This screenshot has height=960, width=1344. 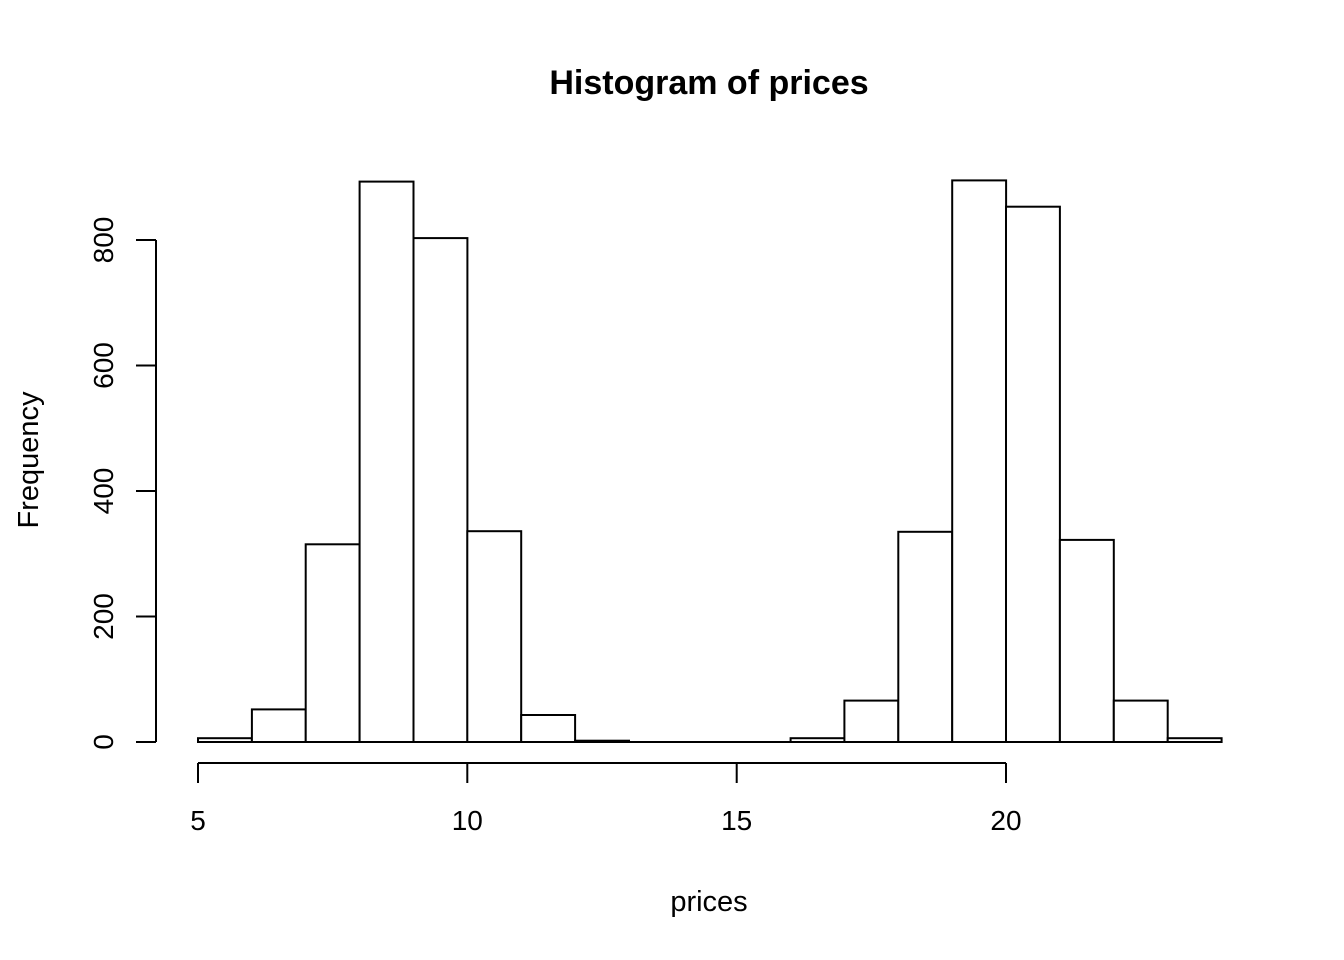 What do you see at coordinates (708, 83) in the screenshot?
I see `chart-title: Histogram of prices` at bounding box center [708, 83].